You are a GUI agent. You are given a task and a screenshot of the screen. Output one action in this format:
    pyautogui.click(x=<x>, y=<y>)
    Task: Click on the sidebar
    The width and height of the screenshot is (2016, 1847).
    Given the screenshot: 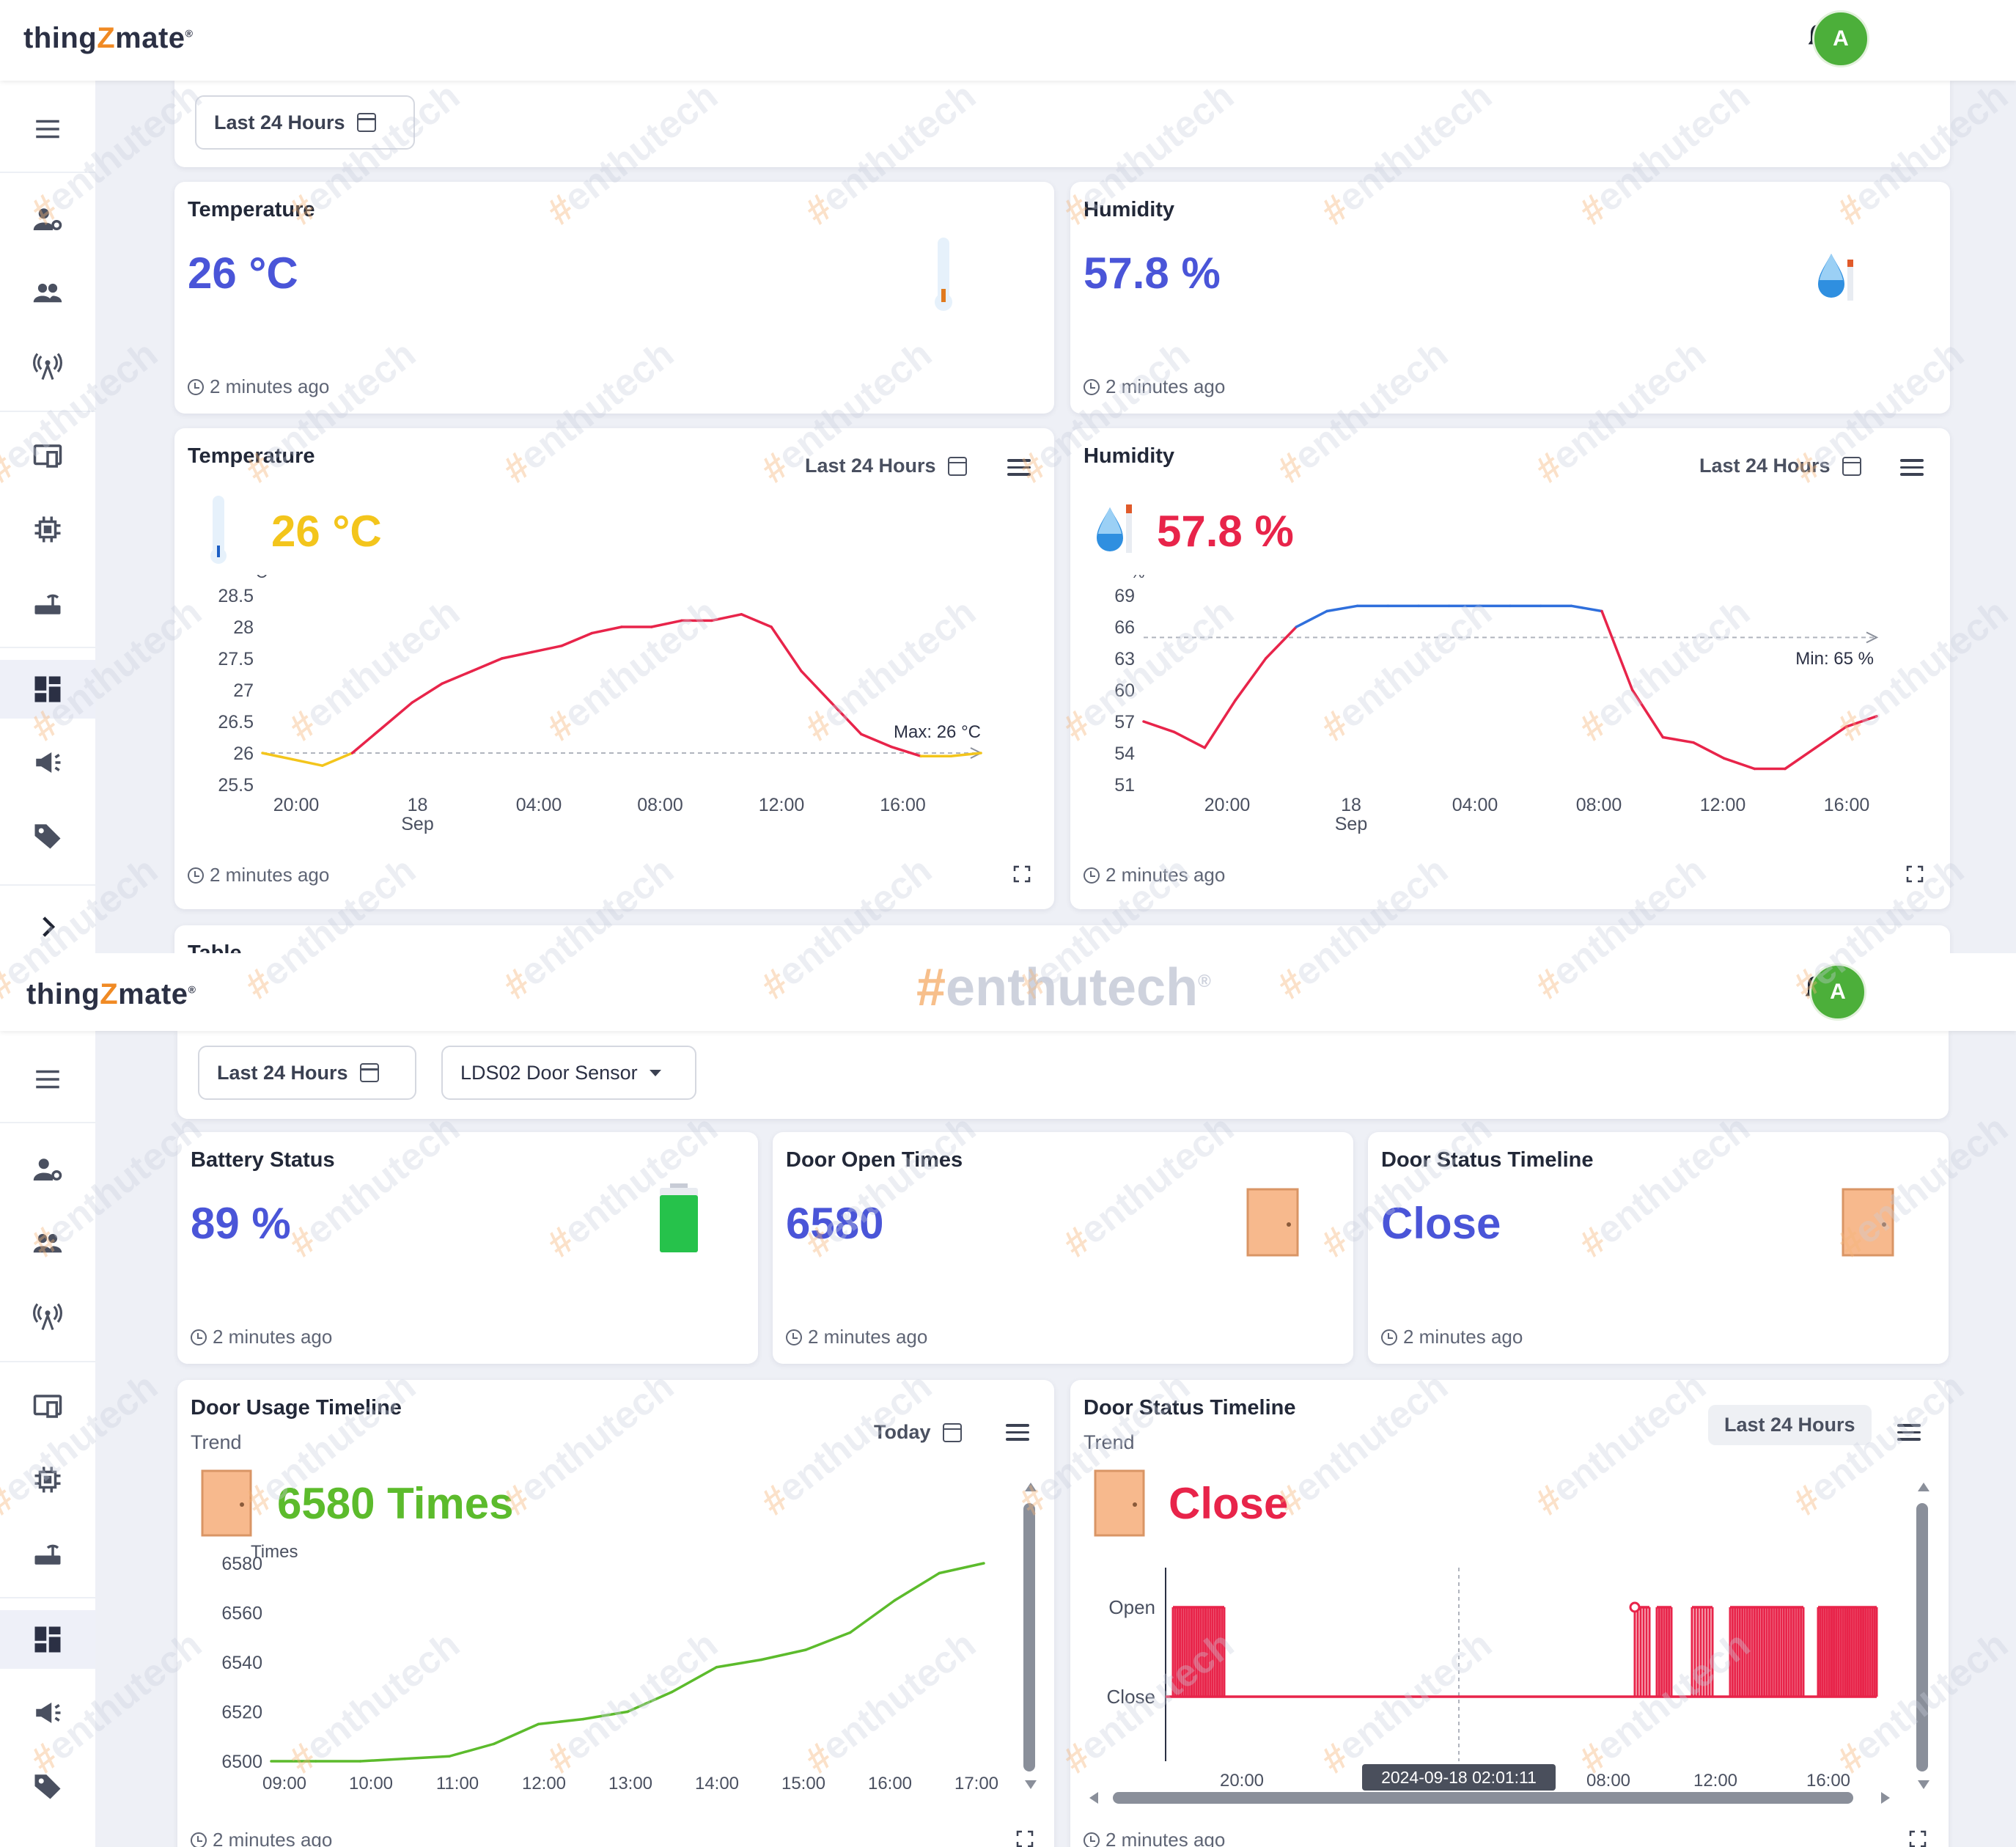 What is the action you would take?
    pyautogui.click(x=47, y=517)
    